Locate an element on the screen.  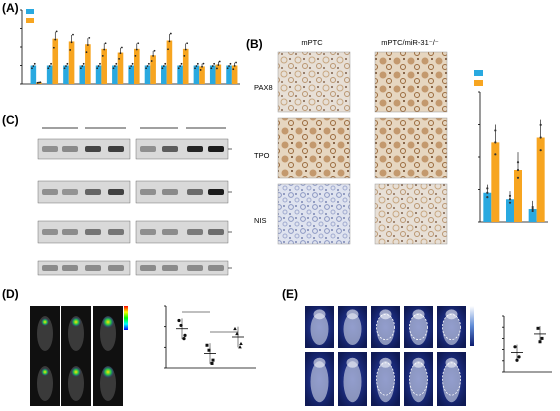
mouse-head is located at coordinates (319, 362).